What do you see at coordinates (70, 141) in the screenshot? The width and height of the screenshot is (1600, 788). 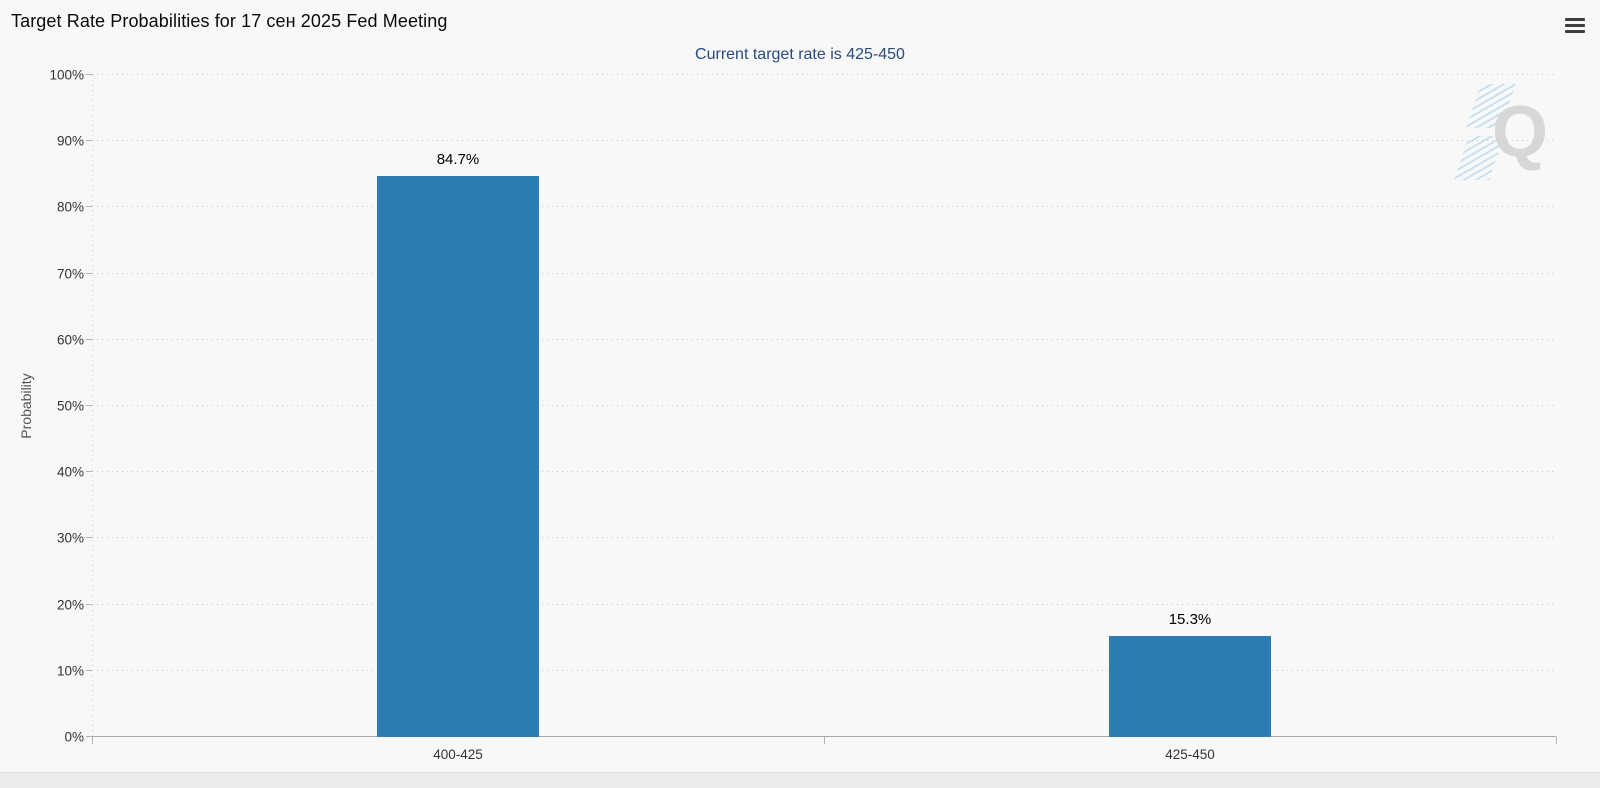 I see `y-tick-label: 90%` at bounding box center [70, 141].